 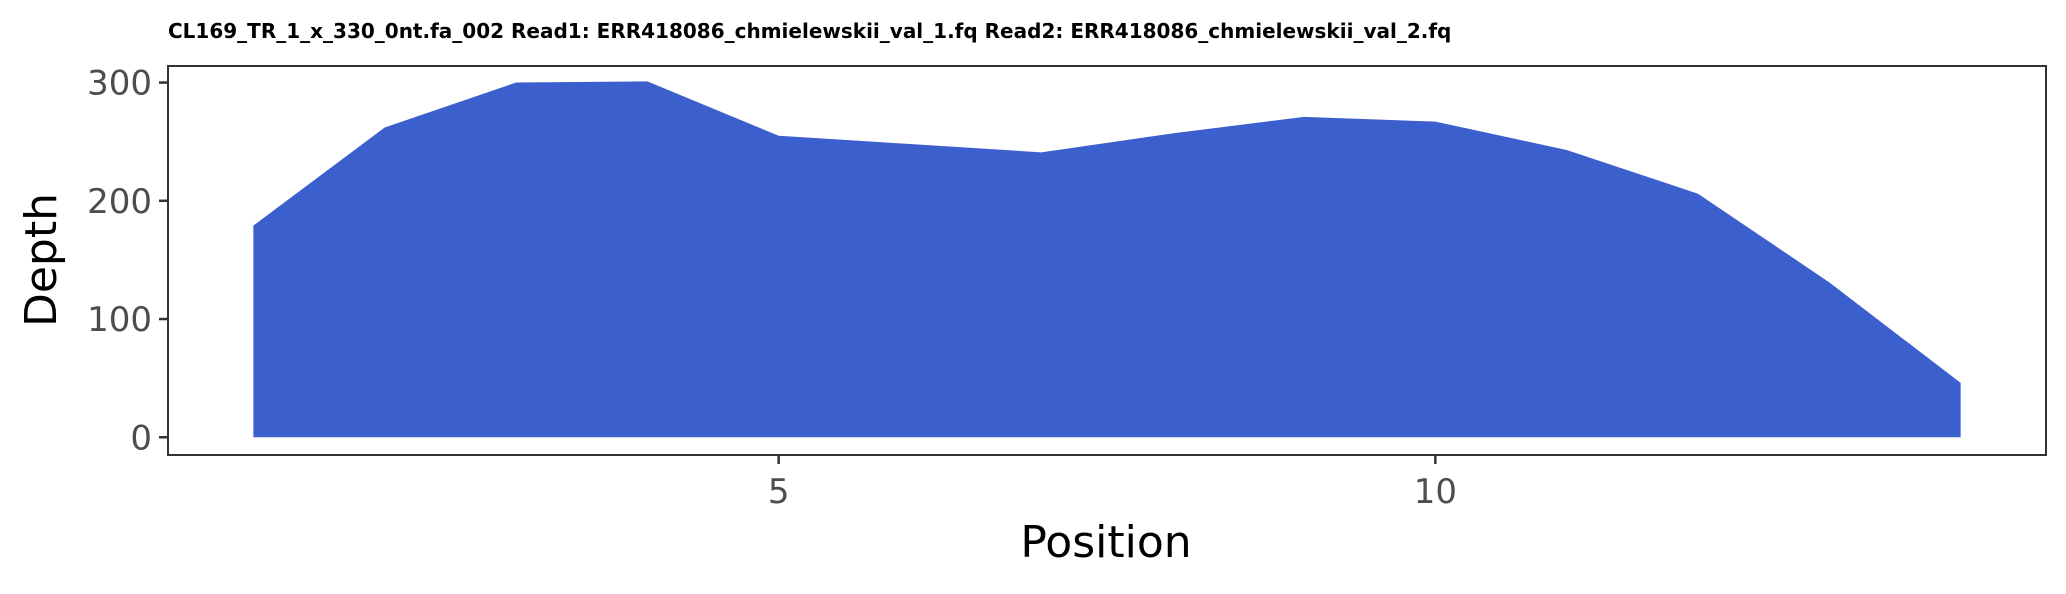 What do you see at coordinates (141, 438) in the screenshot?
I see `y-tick-label: 0` at bounding box center [141, 438].